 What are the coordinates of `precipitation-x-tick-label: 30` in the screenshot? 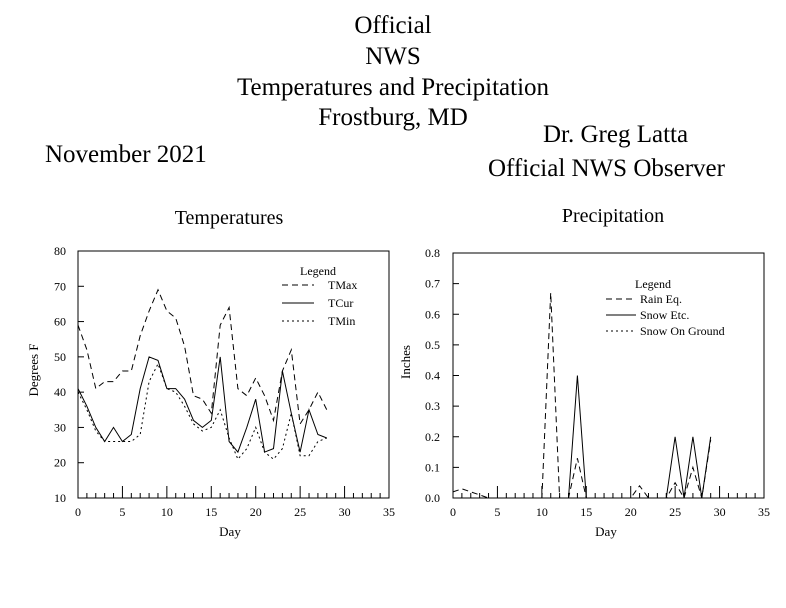 It's located at (720, 512).